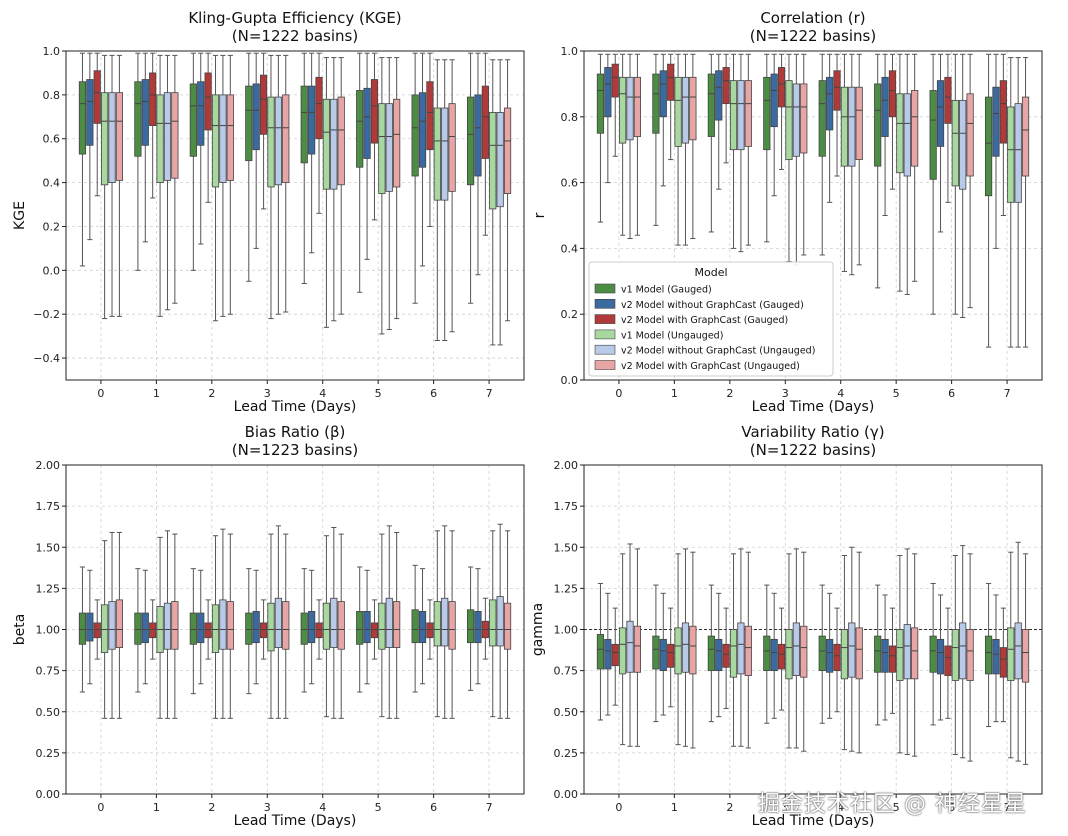  What do you see at coordinates (837, 660) in the screenshot?
I see `box-gamma-s2-c4` at bounding box center [837, 660].